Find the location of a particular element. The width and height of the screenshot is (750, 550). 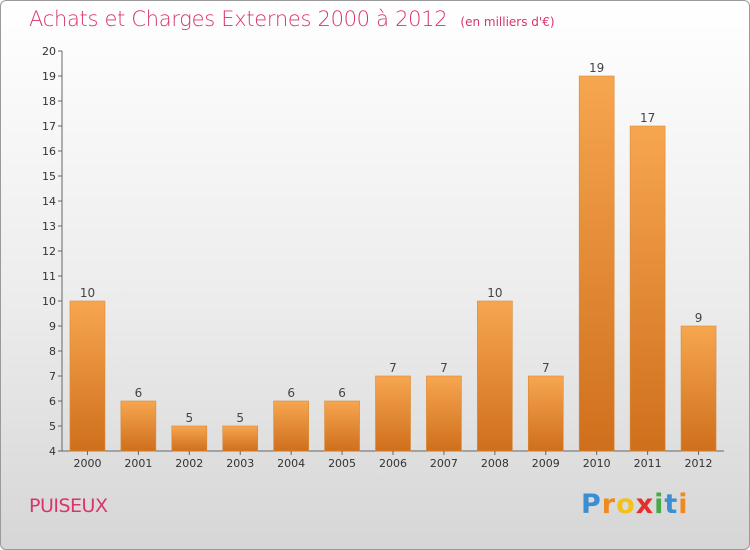

x-tick-label: 2008 is located at coordinates (495, 463).